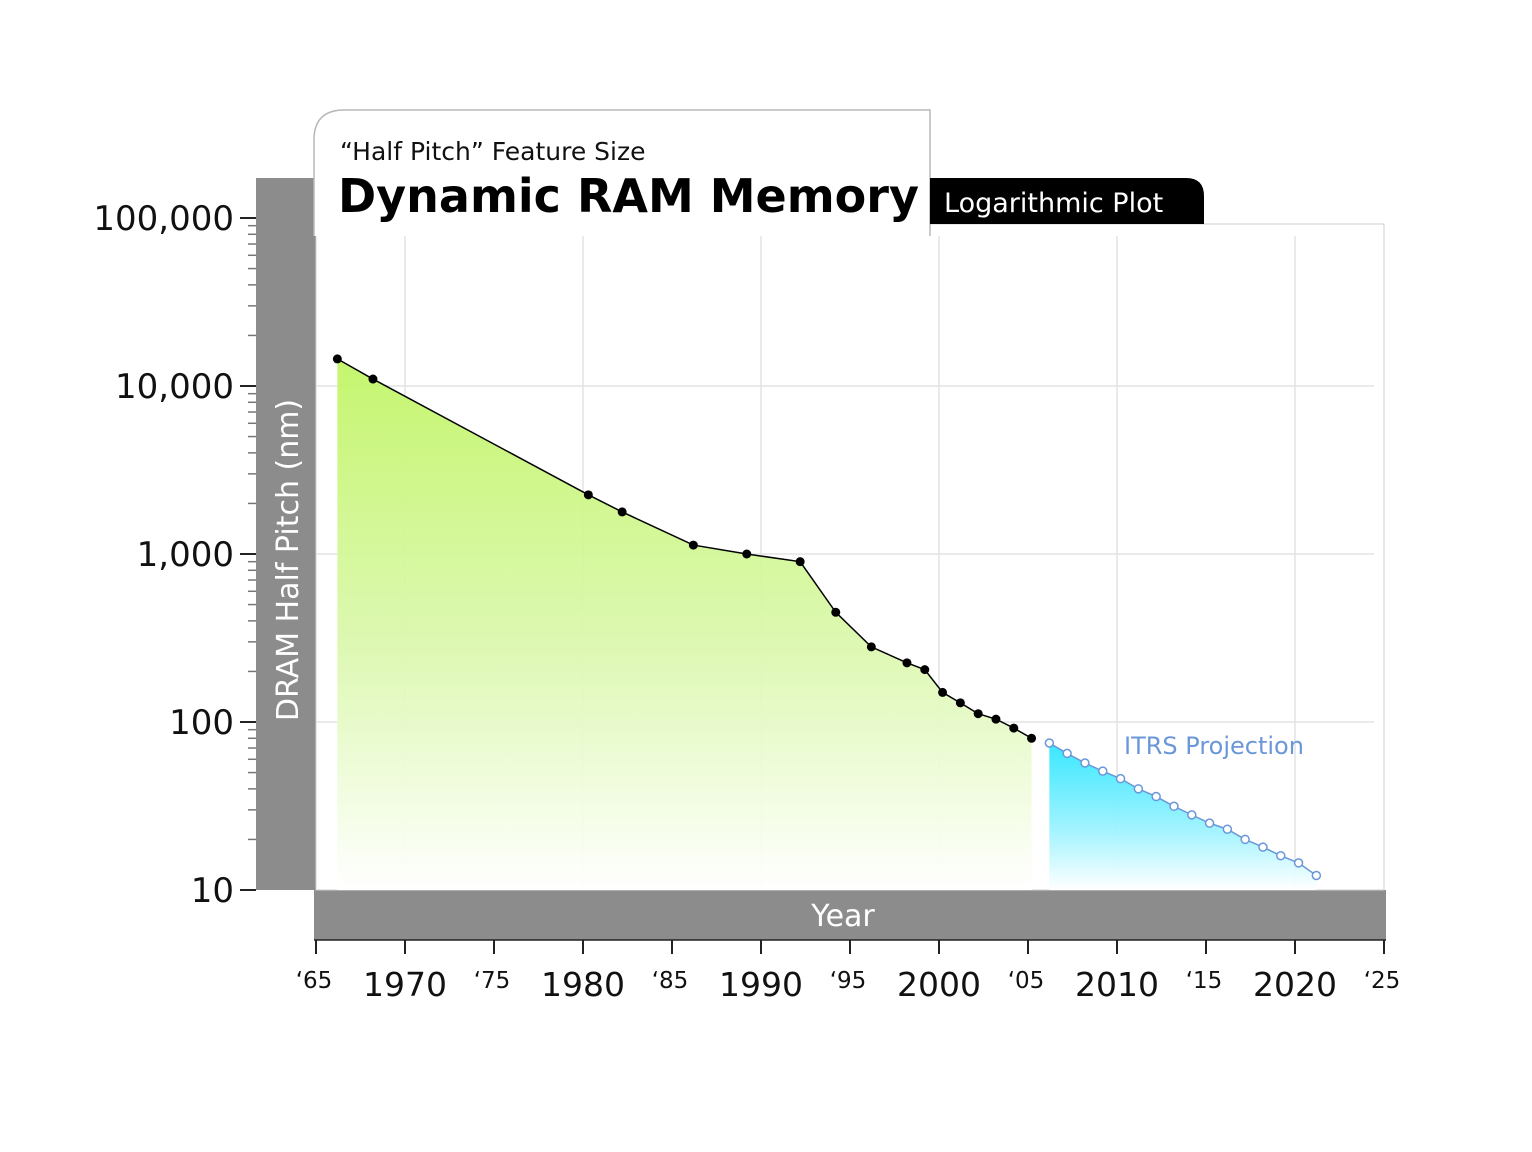 This screenshot has width=1532, height=1152. I want to click on y-tick-label: 100, so click(201, 723).